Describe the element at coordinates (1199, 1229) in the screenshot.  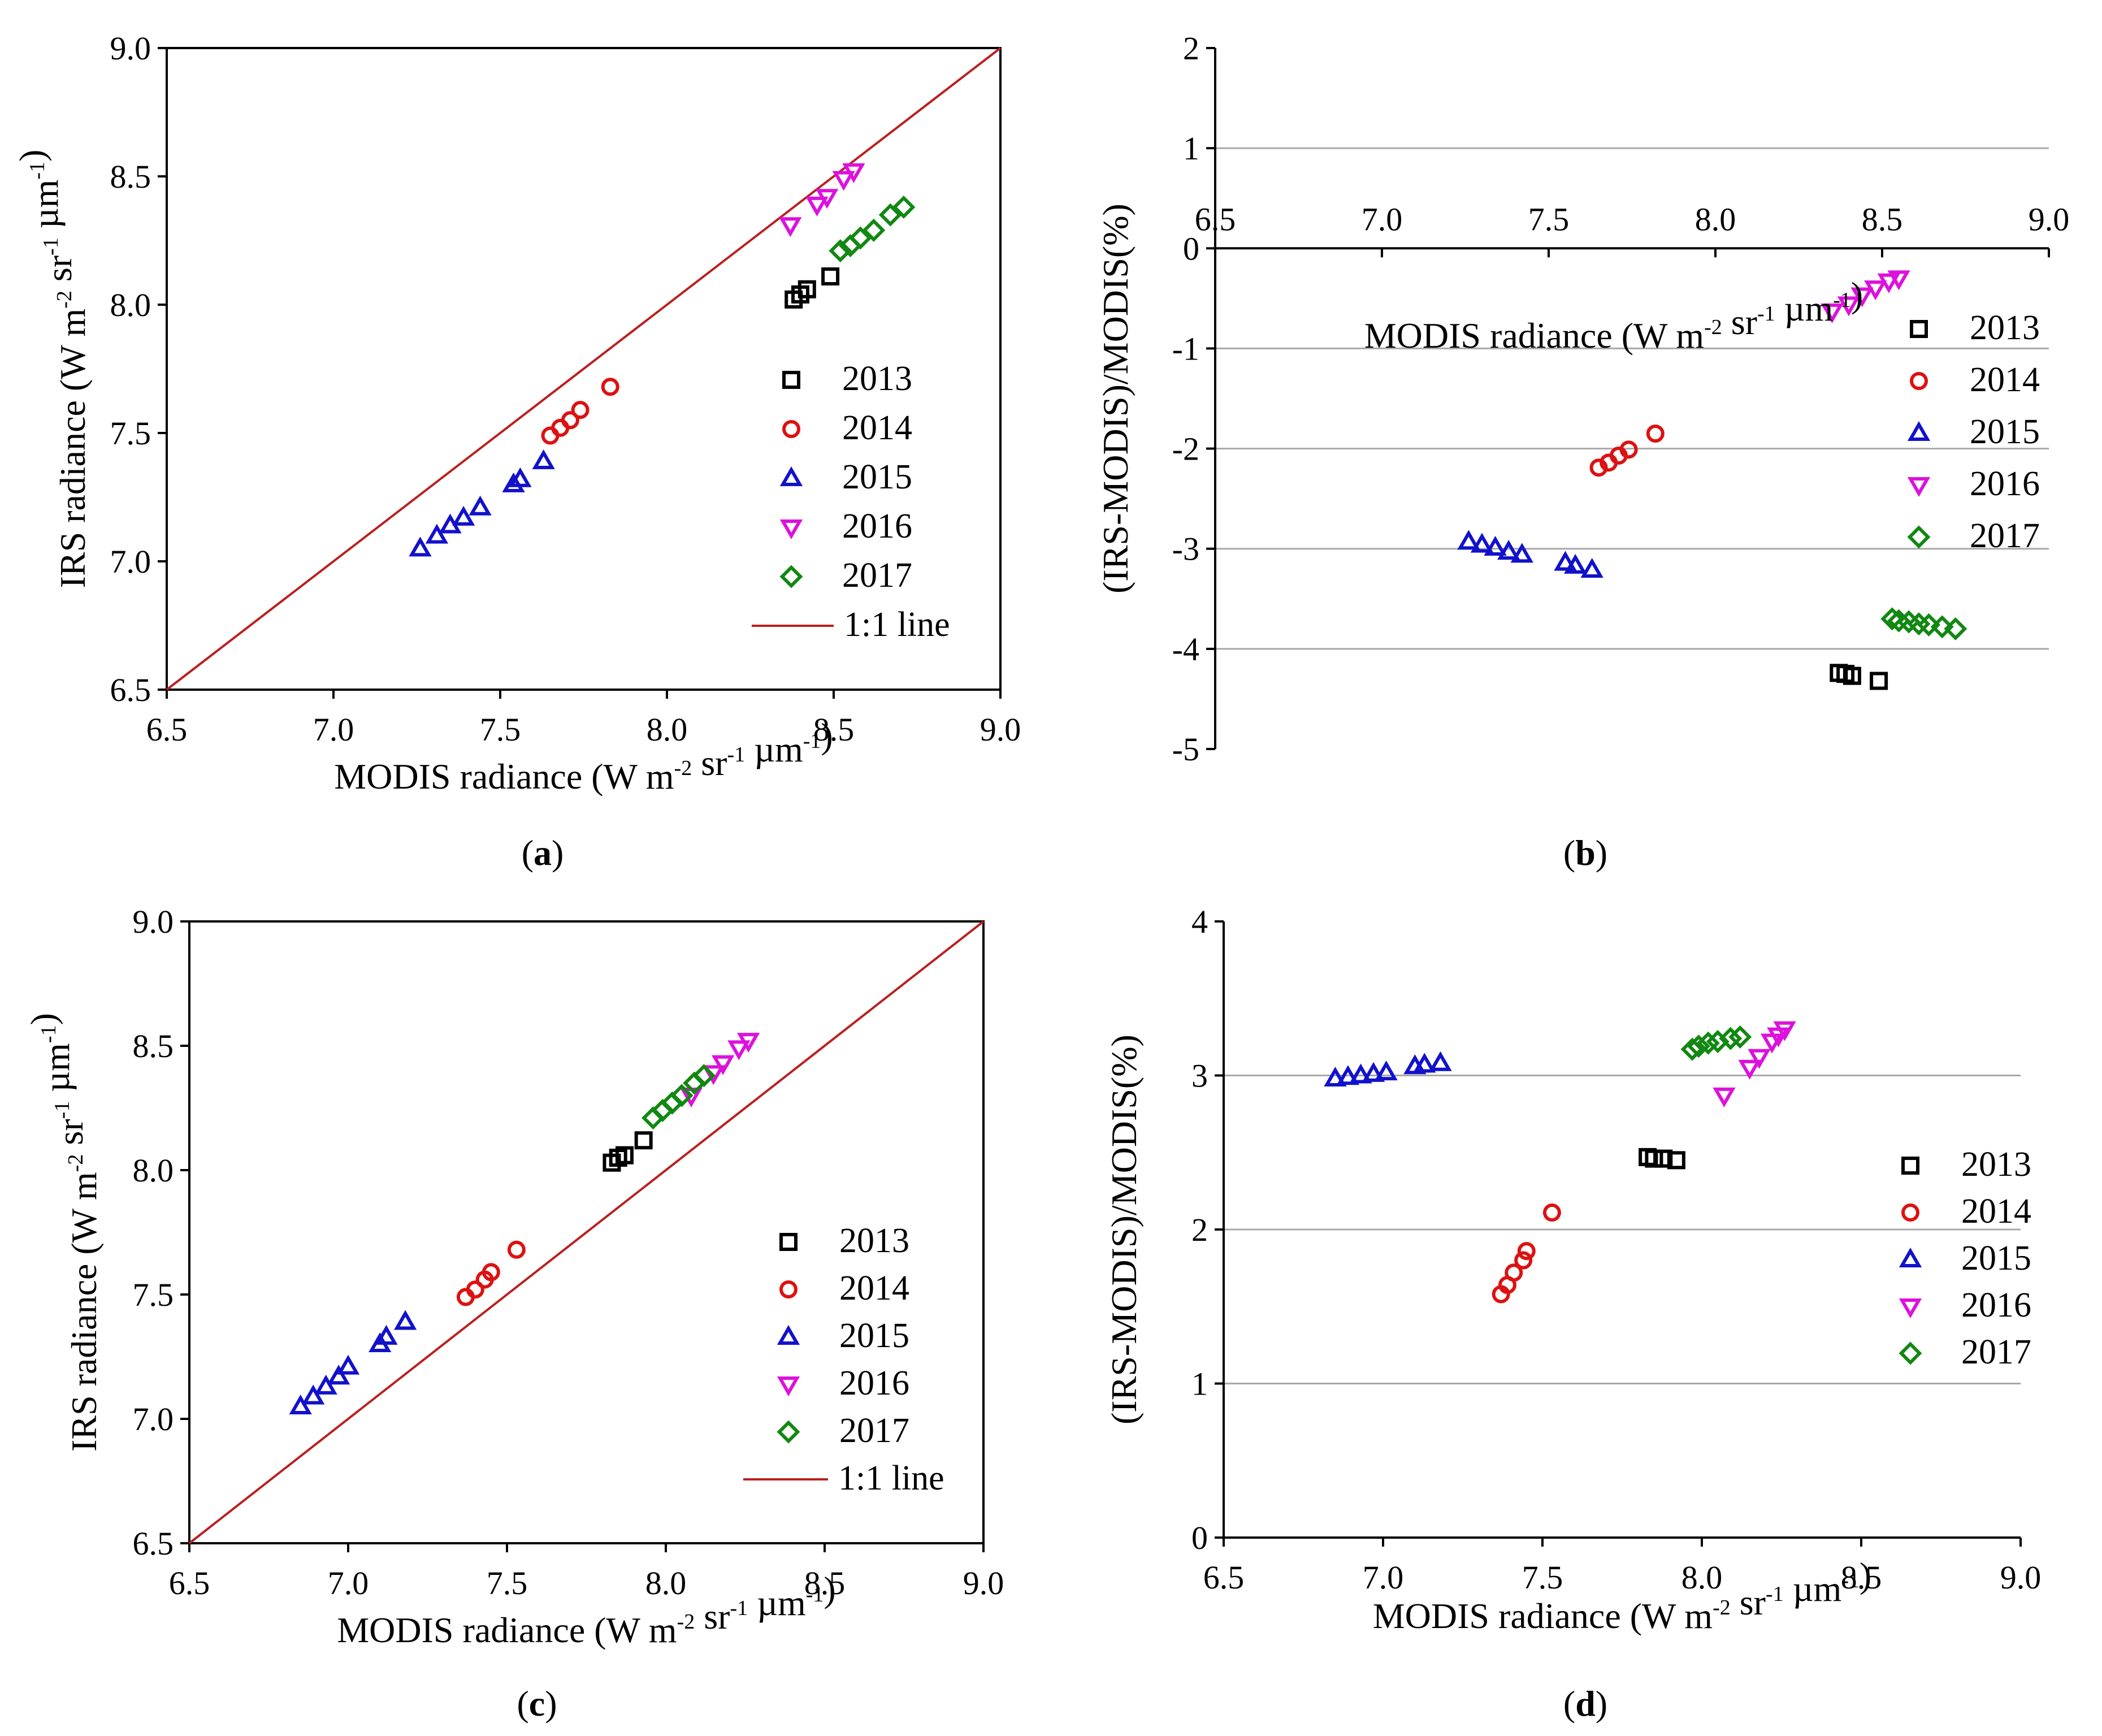
I see `y-tick-label: 2` at that location.